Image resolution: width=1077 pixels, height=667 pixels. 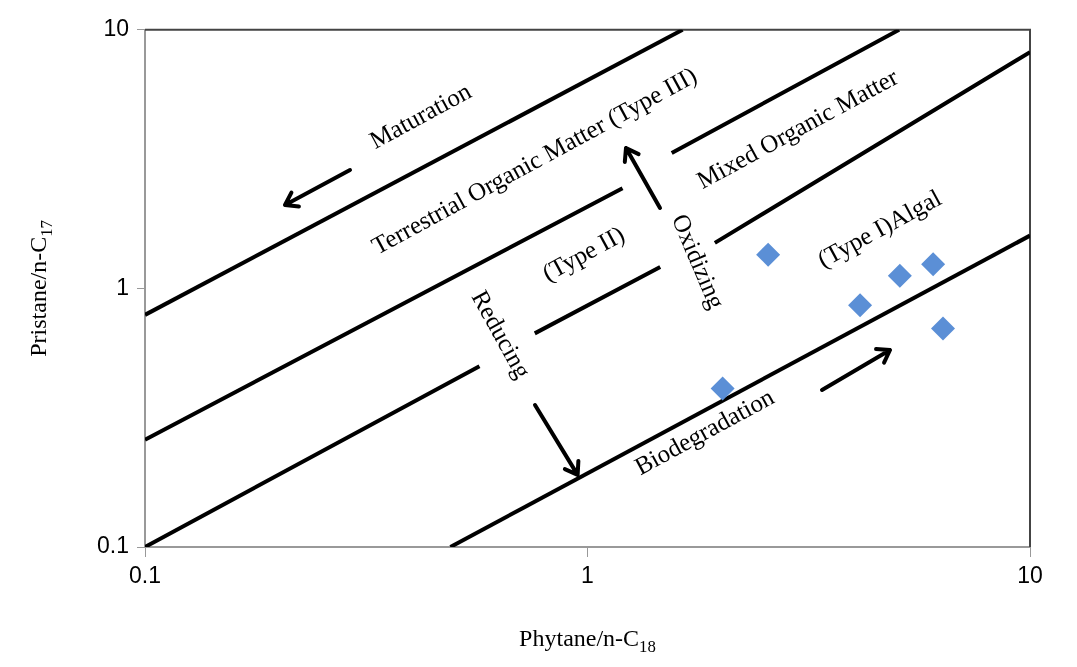 What do you see at coordinates (587, 575) in the screenshot?
I see `x-tick-label: 1` at bounding box center [587, 575].